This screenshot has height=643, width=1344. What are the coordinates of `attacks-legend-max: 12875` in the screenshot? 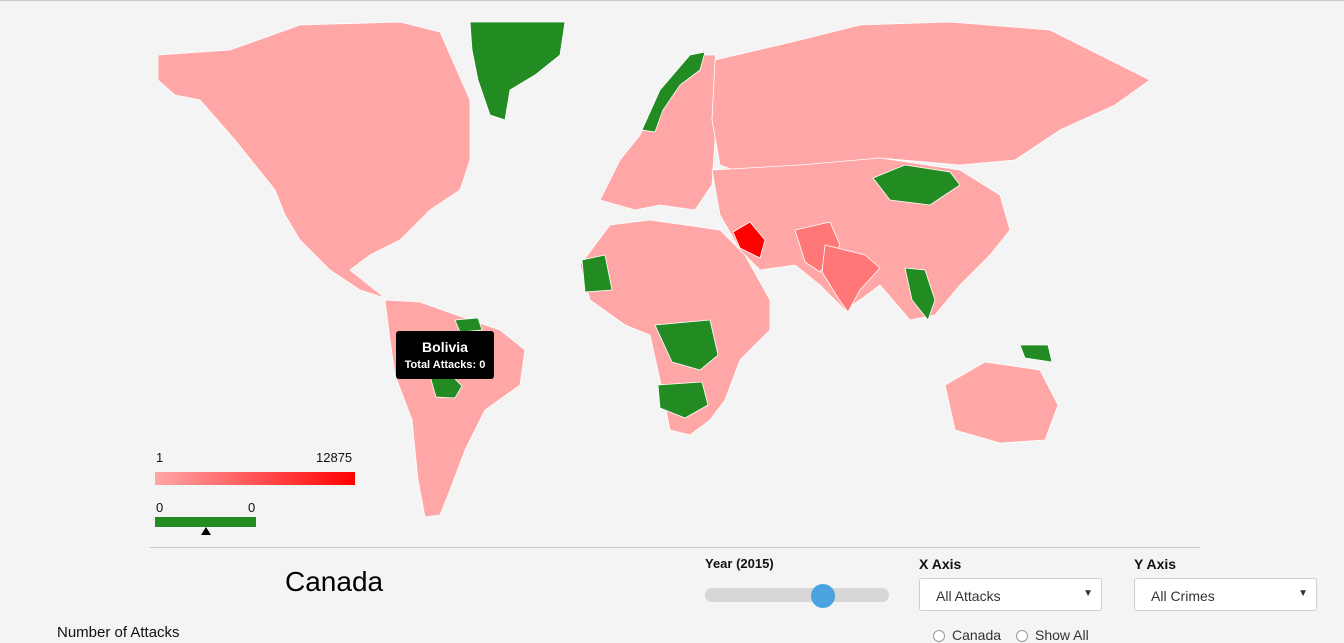 It's located at (334, 457).